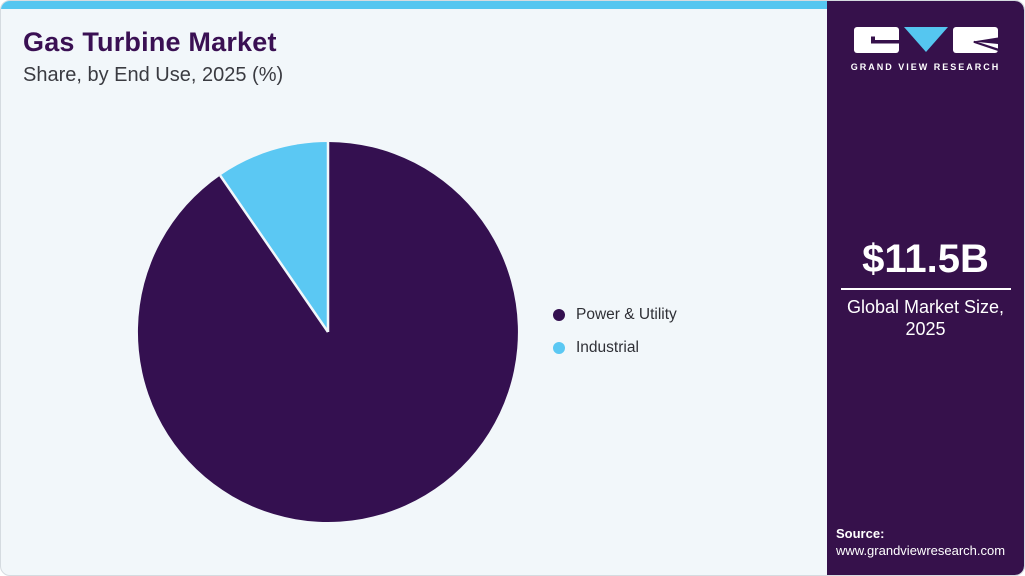 The height and width of the screenshot is (576, 1025). What do you see at coordinates (925, 67) in the screenshot?
I see `gvr-logo-text: GRAND VIEW RESEARCH` at bounding box center [925, 67].